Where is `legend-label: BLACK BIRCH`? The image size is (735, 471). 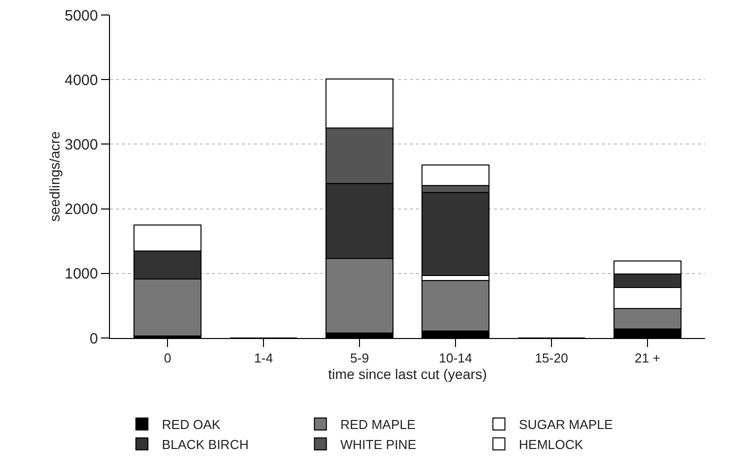
legend-label: BLACK BIRCH is located at coordinates (205, 444).